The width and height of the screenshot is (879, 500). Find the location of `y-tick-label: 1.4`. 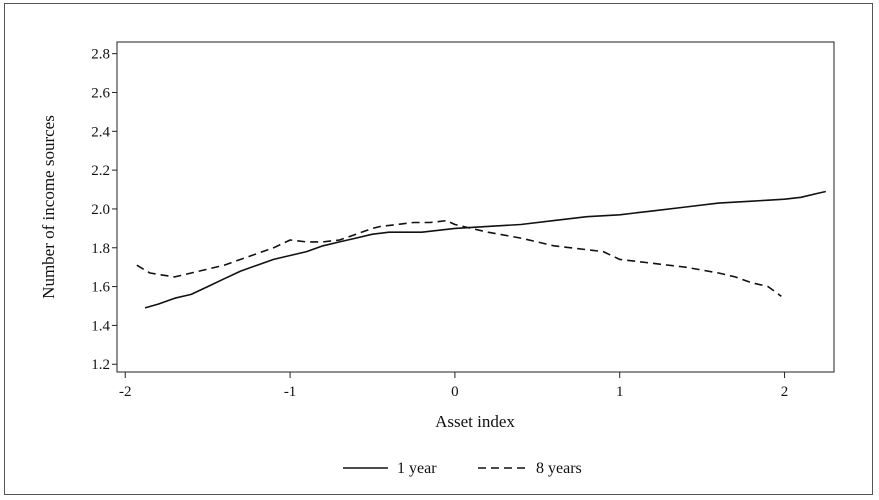

y-tick-label: 1.4 is located at coordinates (100, 326).